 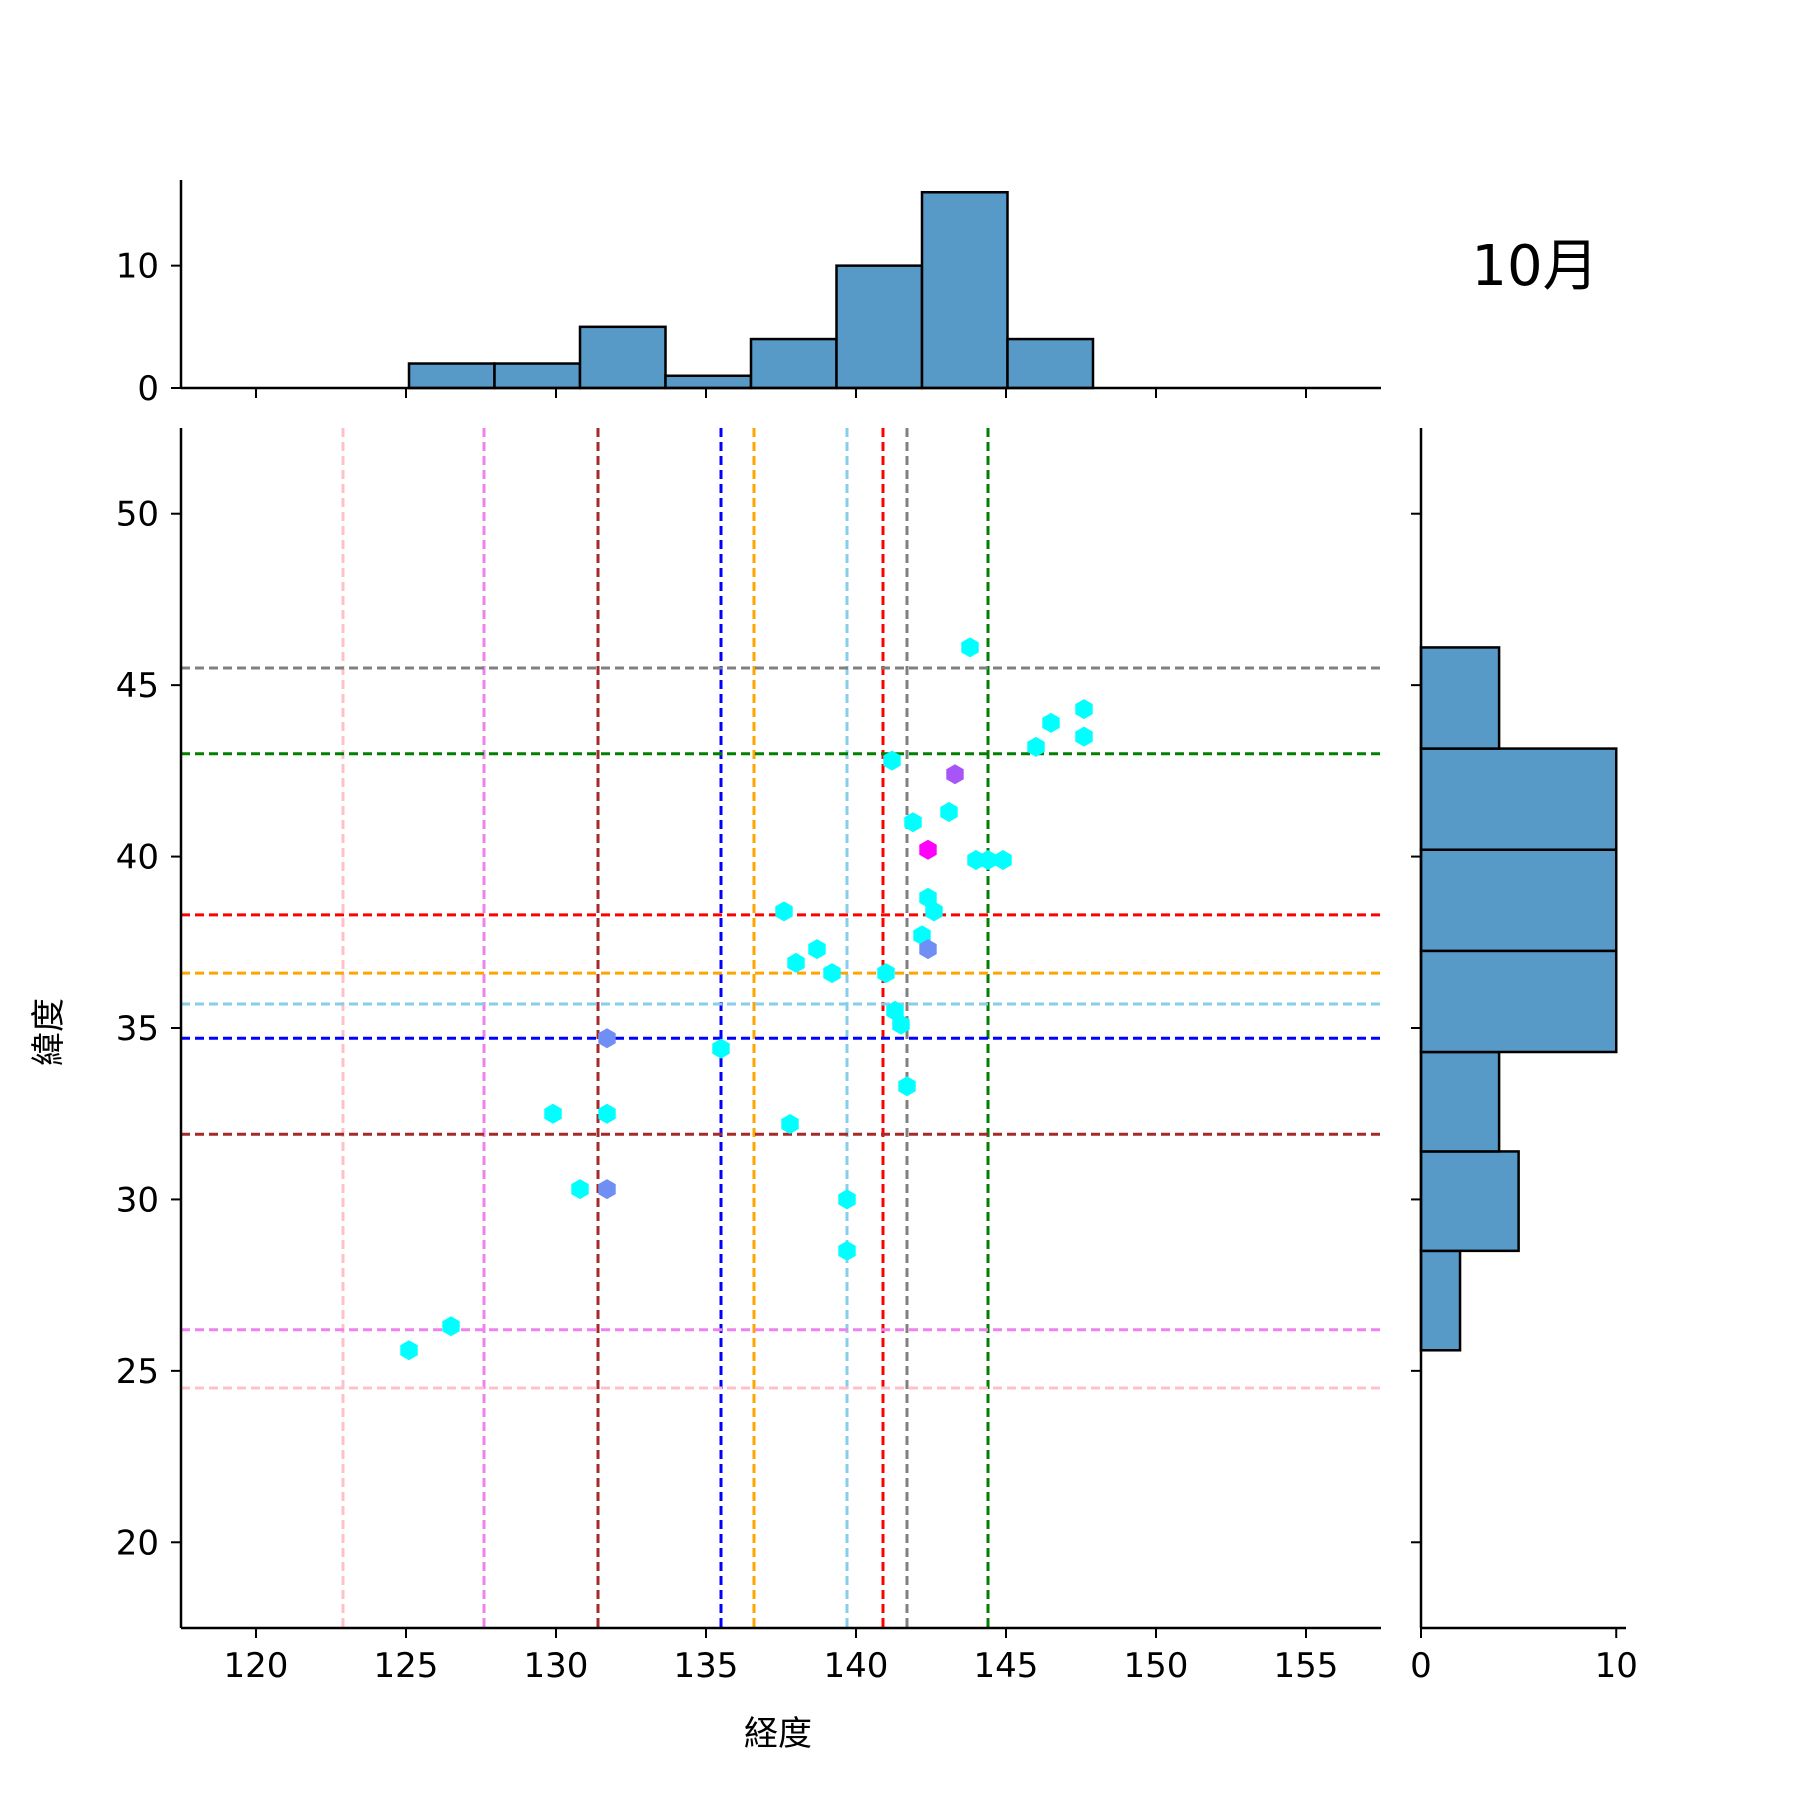 What do you see at coordinates (1306, 1666) in the screenshot?
I see `x-tick-label: 155` at bounding box center [1306, 1666].